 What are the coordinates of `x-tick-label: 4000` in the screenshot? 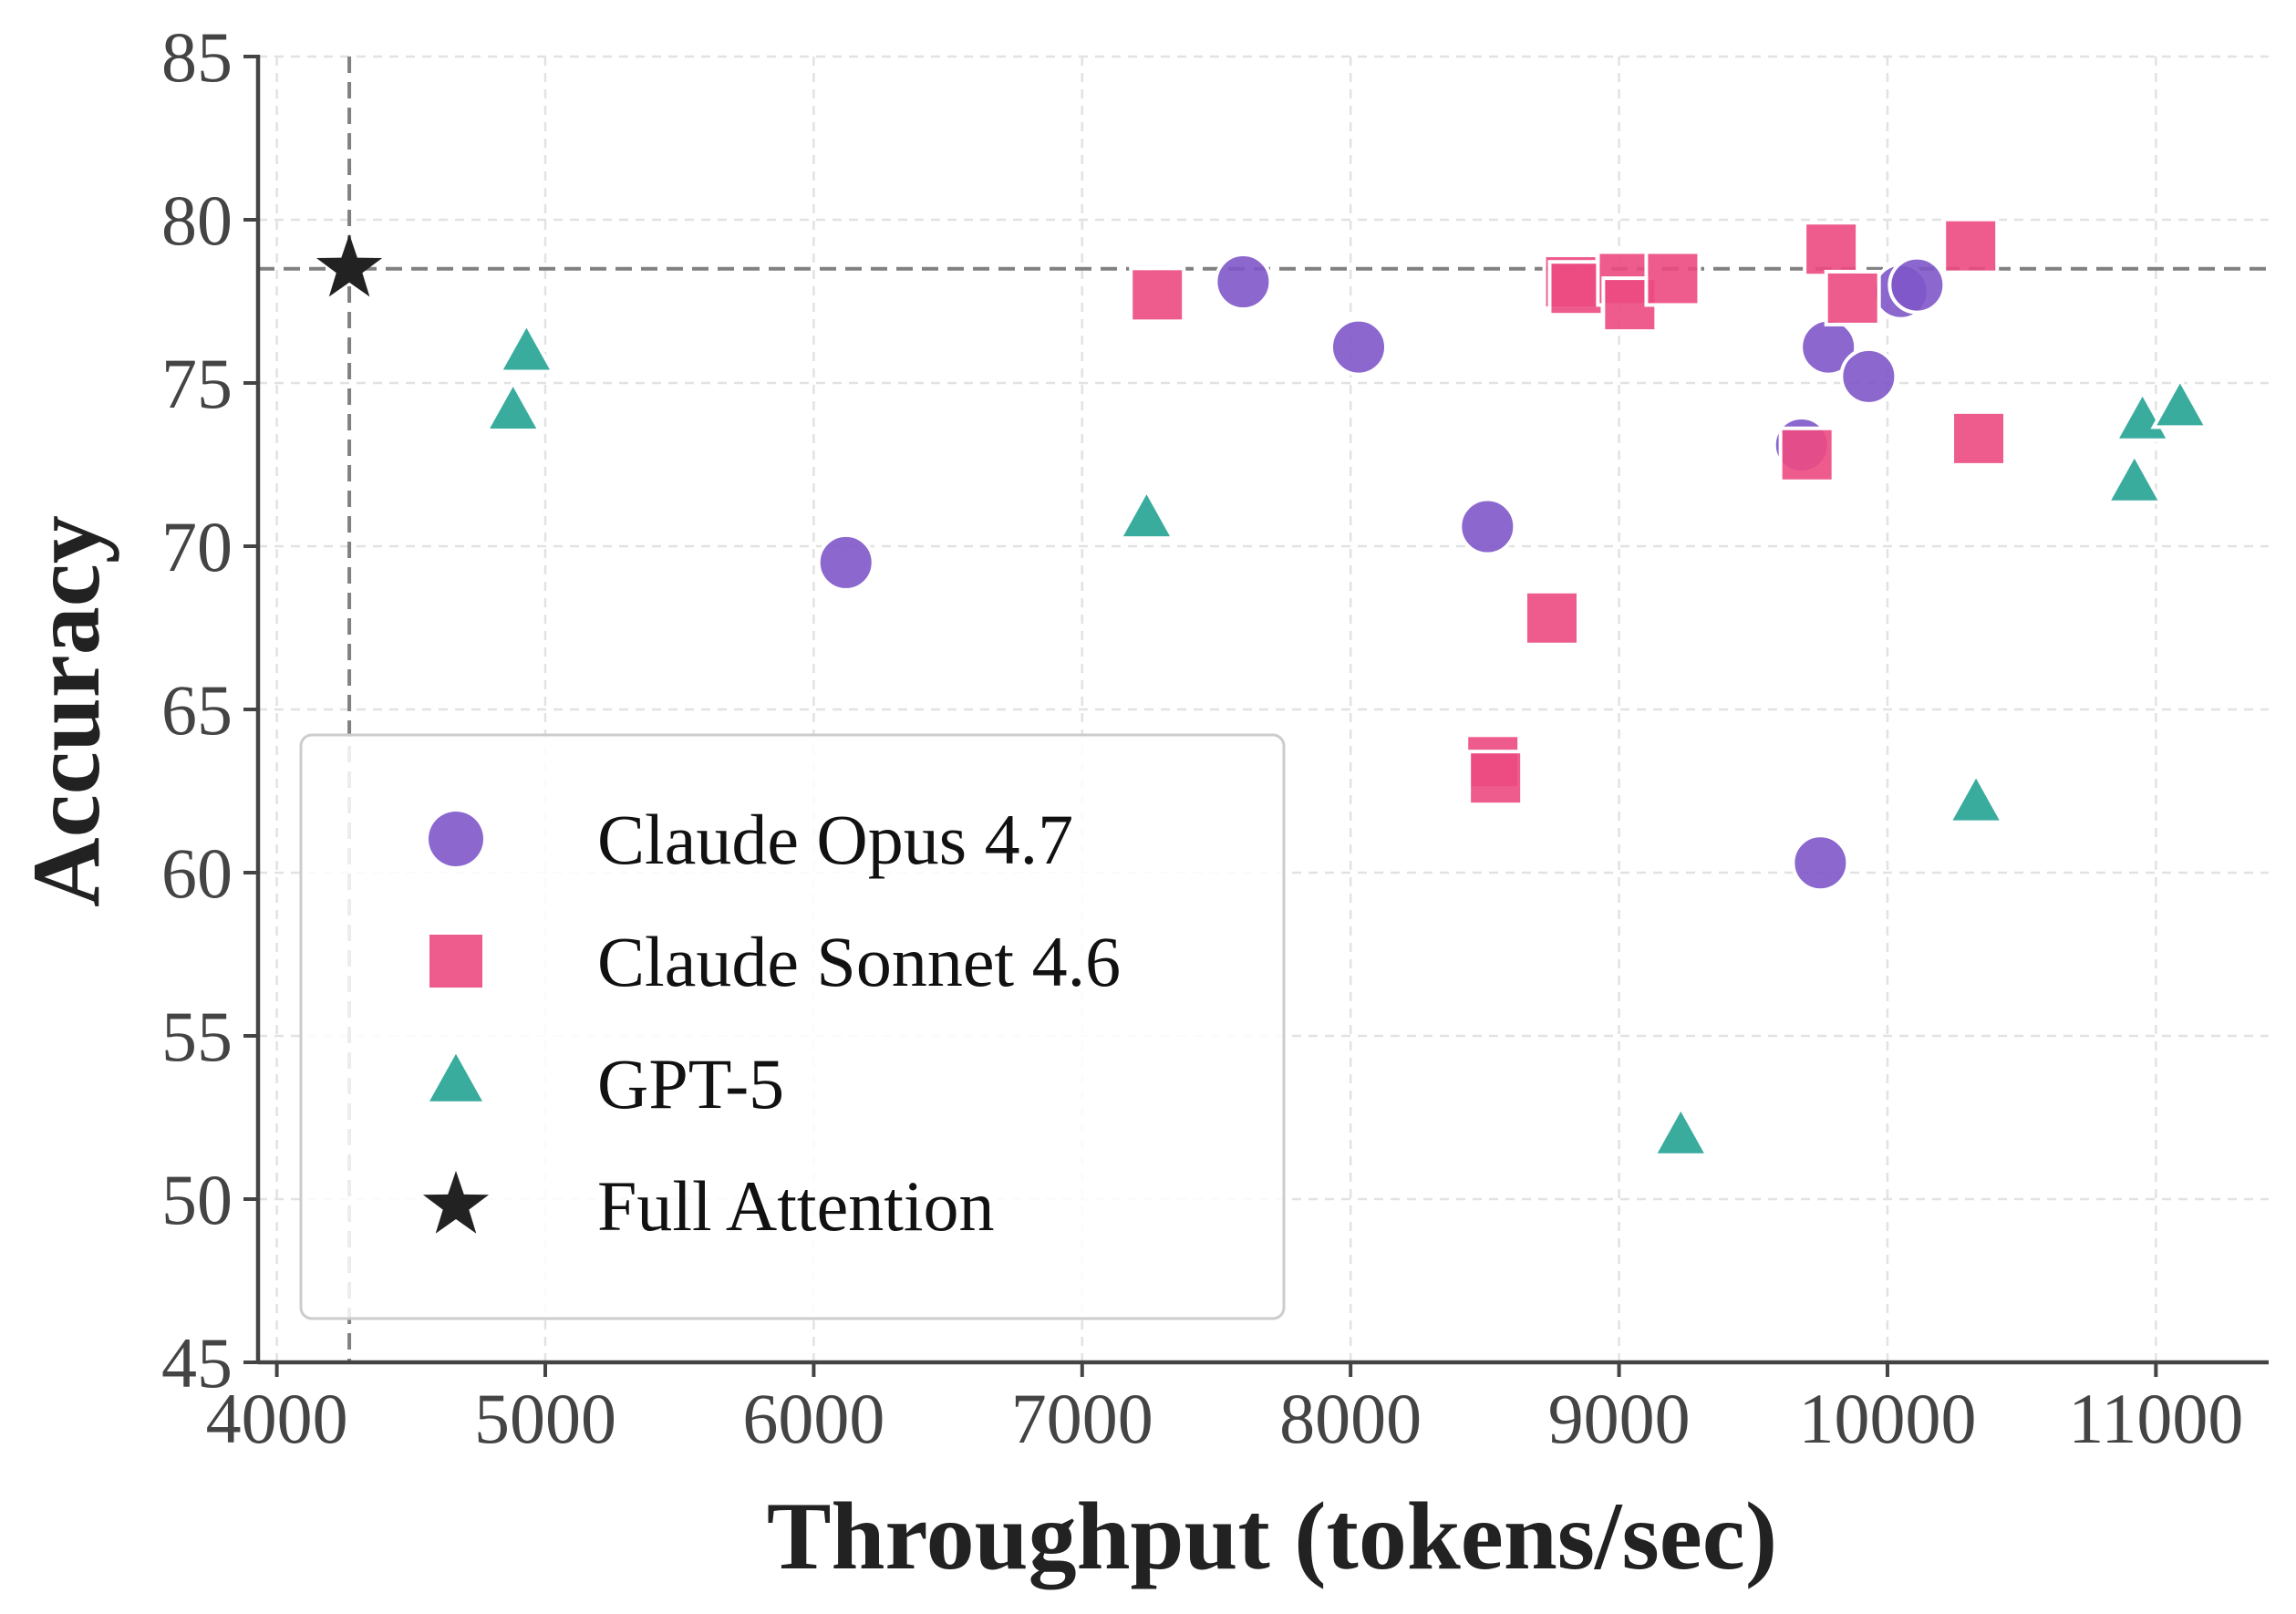 It's located at (277, 1418).